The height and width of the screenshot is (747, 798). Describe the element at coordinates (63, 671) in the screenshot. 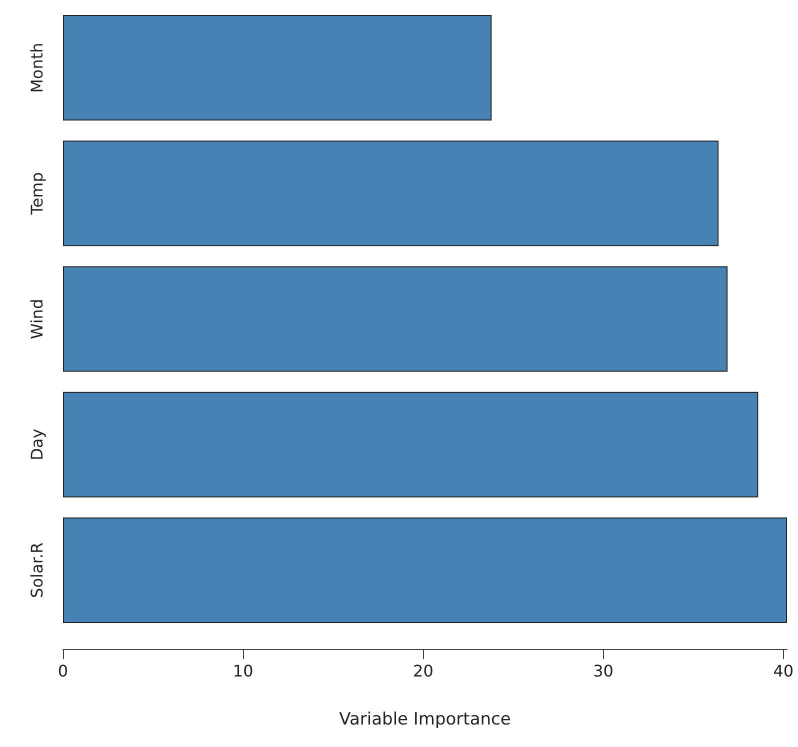

I see `x-tick-label: 0` at that location.